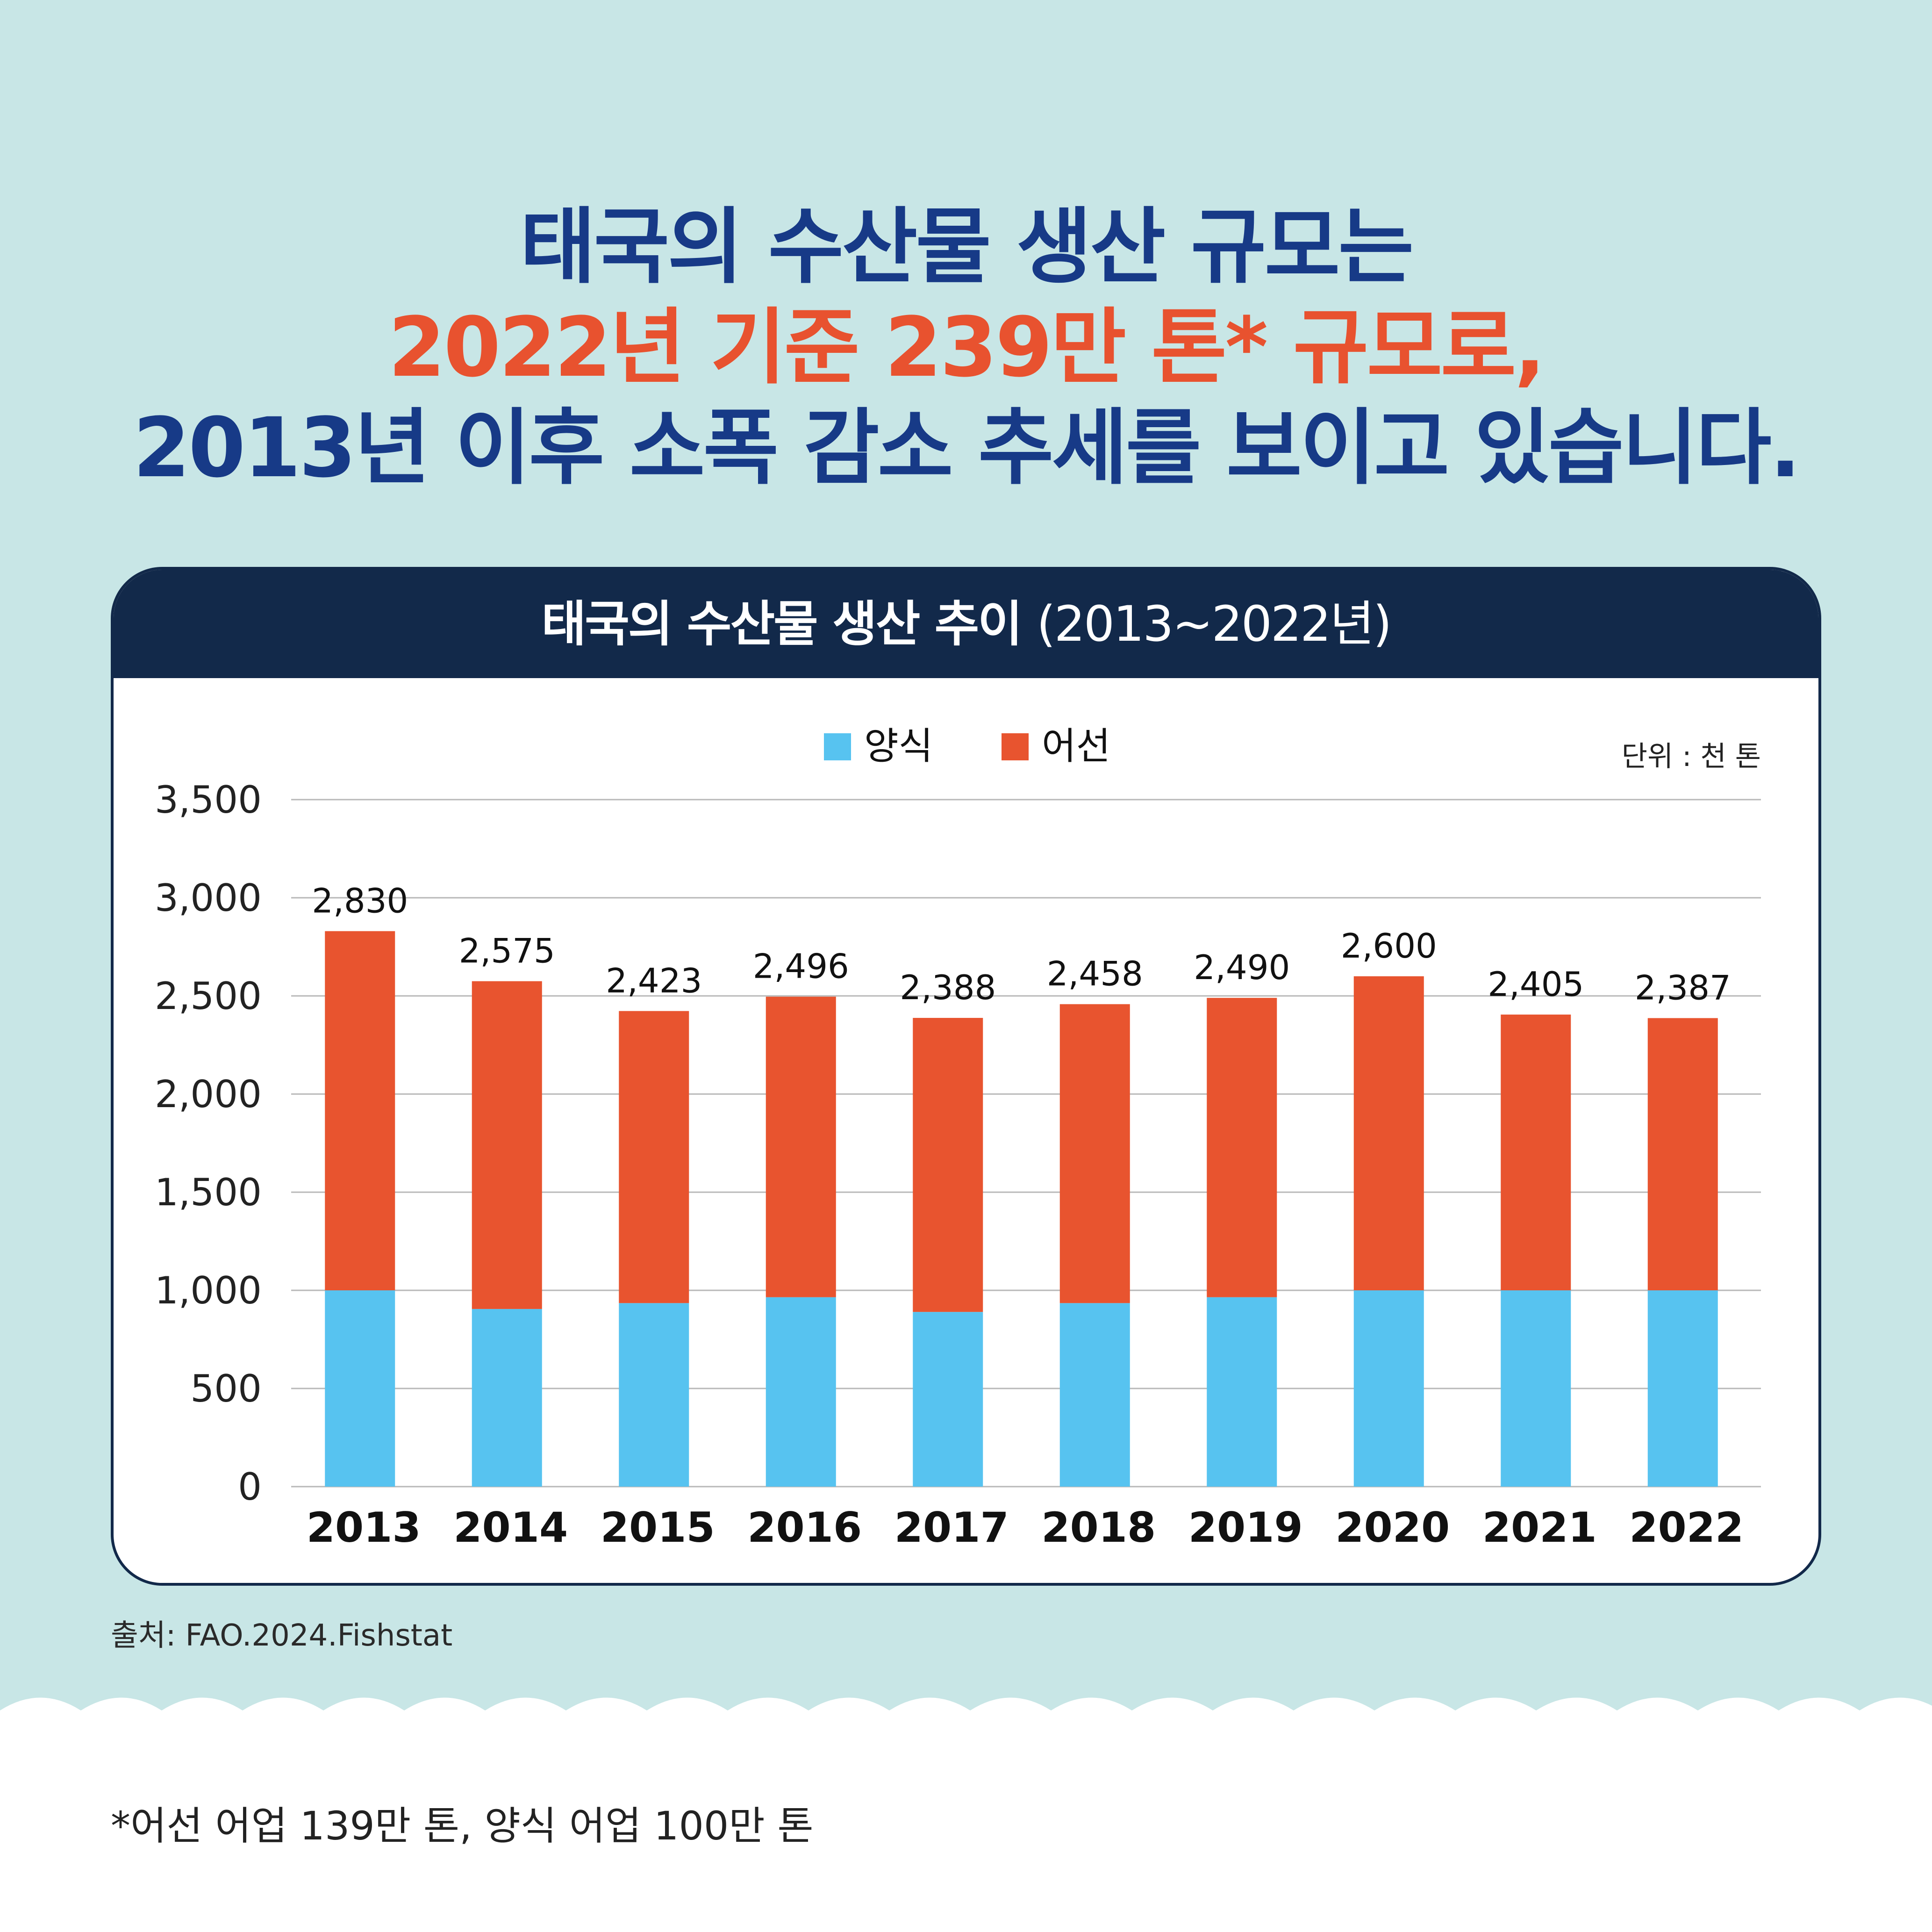 The height and width of the screenshot is (1932, 1932). I want to click on headline-line-2: 2022년 기준 239만 톤* 규모로,, so click(967, 347).